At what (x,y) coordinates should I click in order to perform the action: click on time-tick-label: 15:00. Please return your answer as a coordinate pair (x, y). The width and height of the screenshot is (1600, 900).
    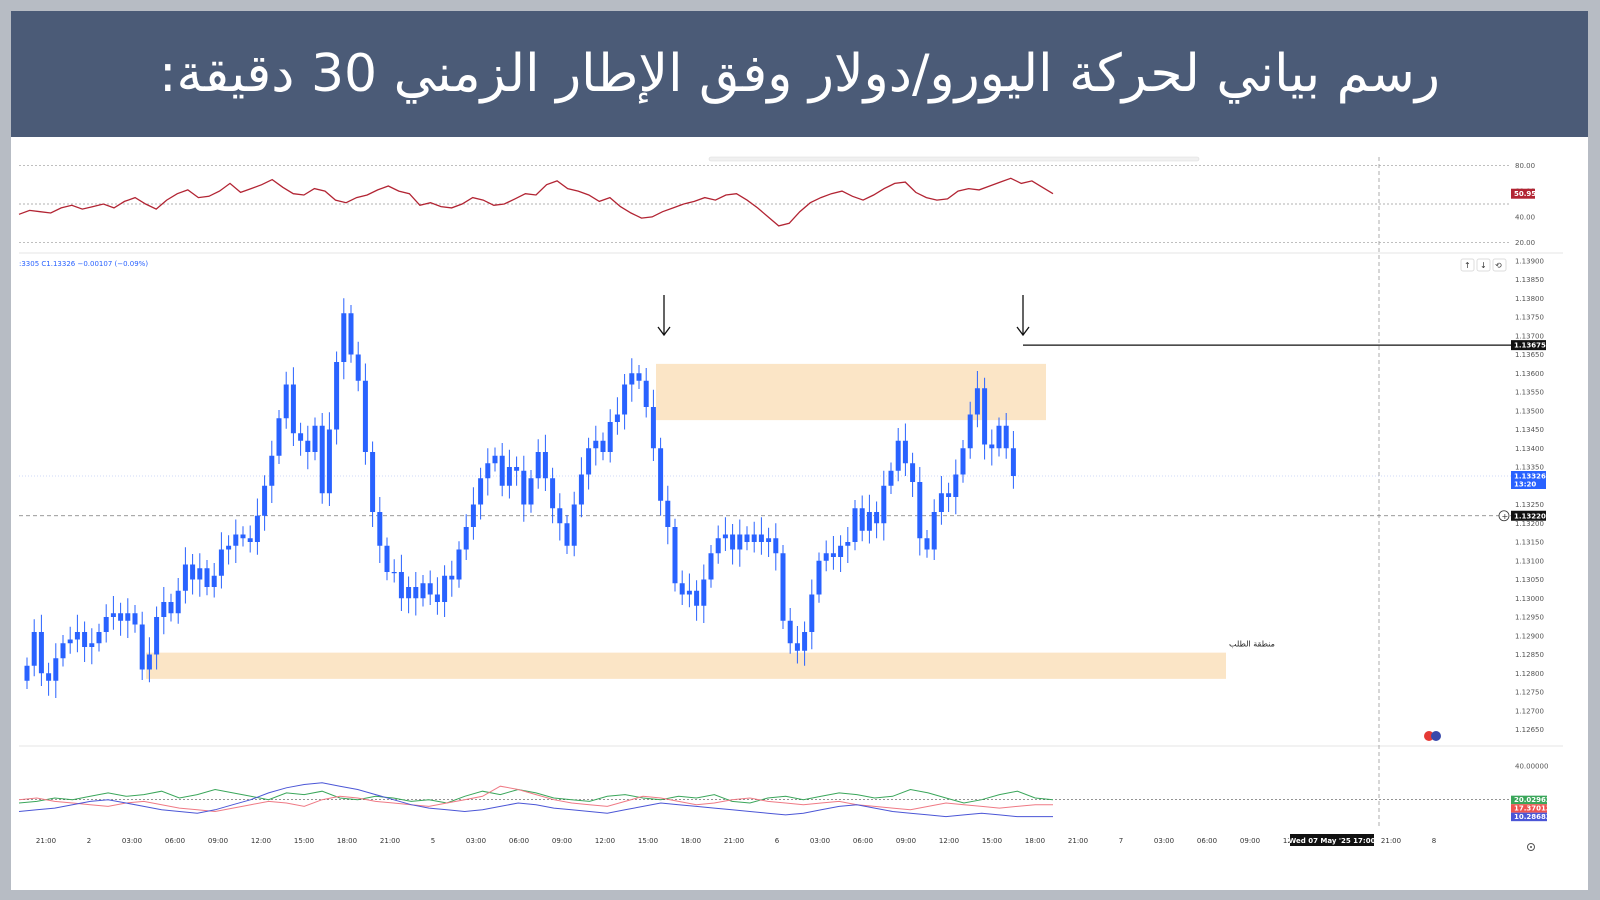
    Looking at the image, I should click on (304, 841).